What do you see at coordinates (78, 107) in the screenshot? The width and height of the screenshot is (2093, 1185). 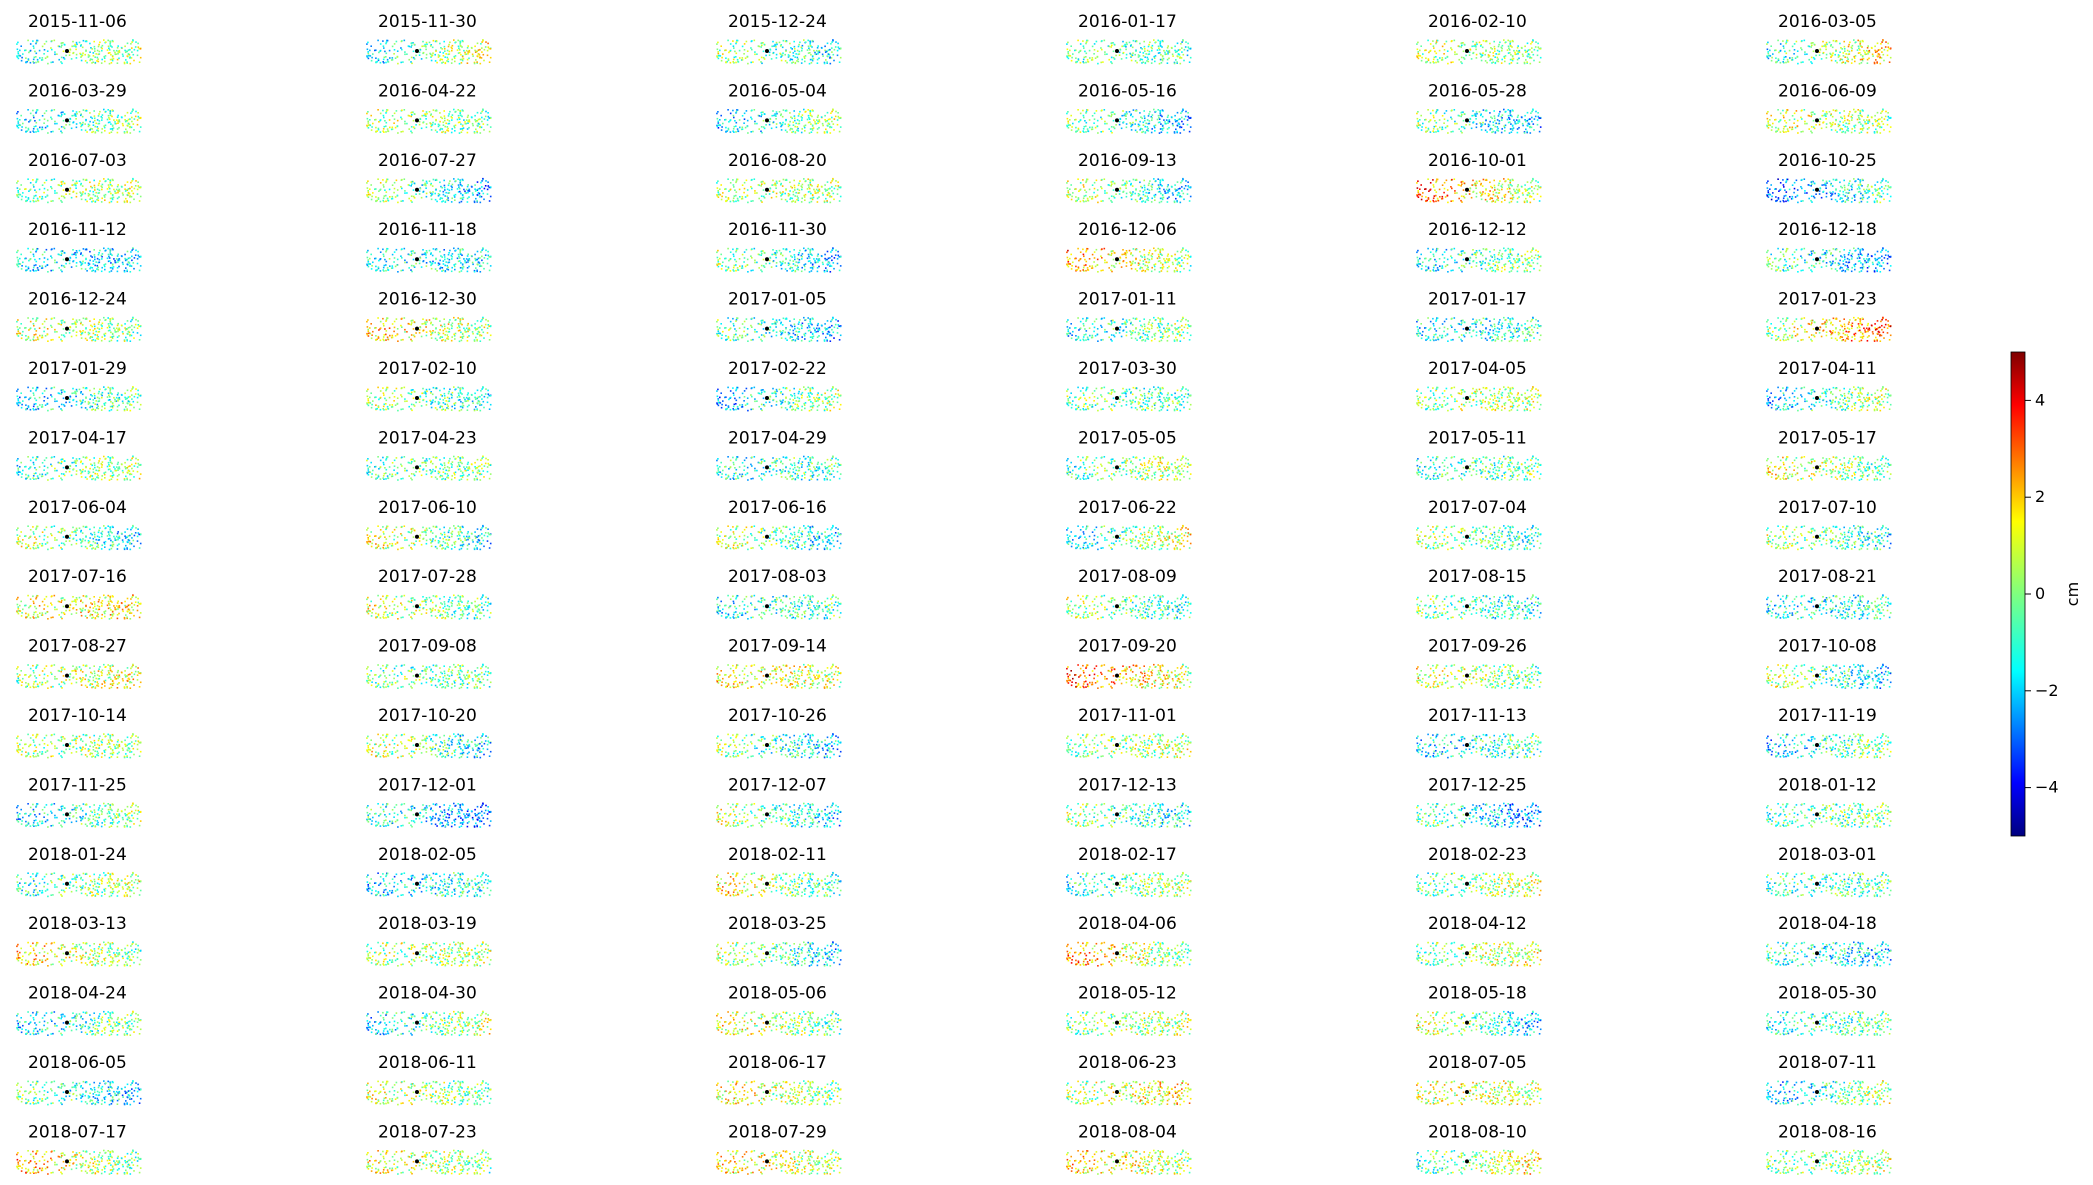 I see `panel: 2016-03-29` at bounding box center [78, 107].